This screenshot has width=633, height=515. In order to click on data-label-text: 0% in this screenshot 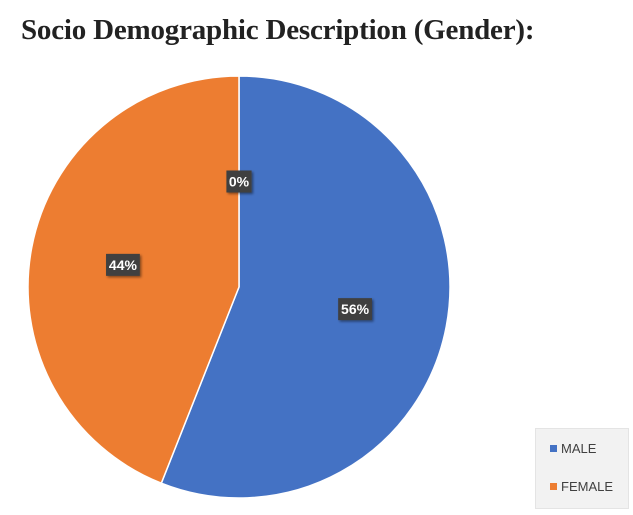, I will do `click(239, 182)`.